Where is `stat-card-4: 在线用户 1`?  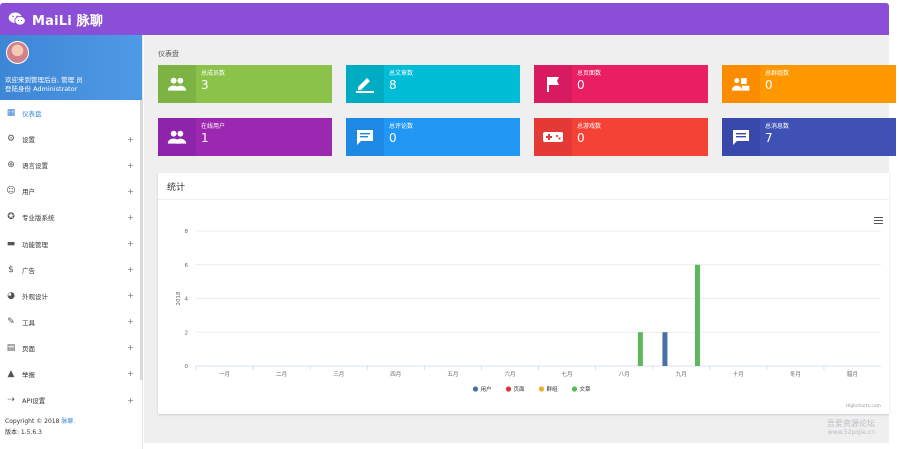 stat-card-4: 在线用户 1 is located at coordinates (245, 137).